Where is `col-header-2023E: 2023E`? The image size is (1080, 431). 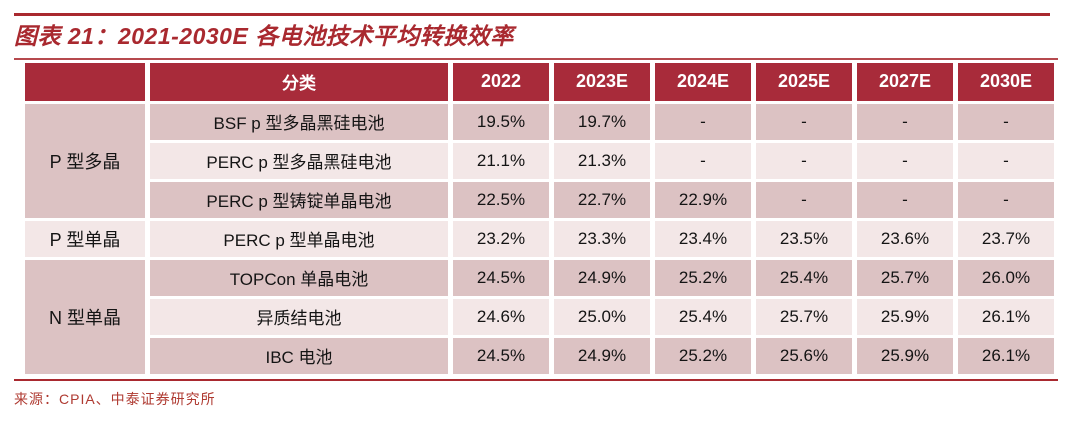 col-header-2023E: 2023E is located at coordinates (602, 81).